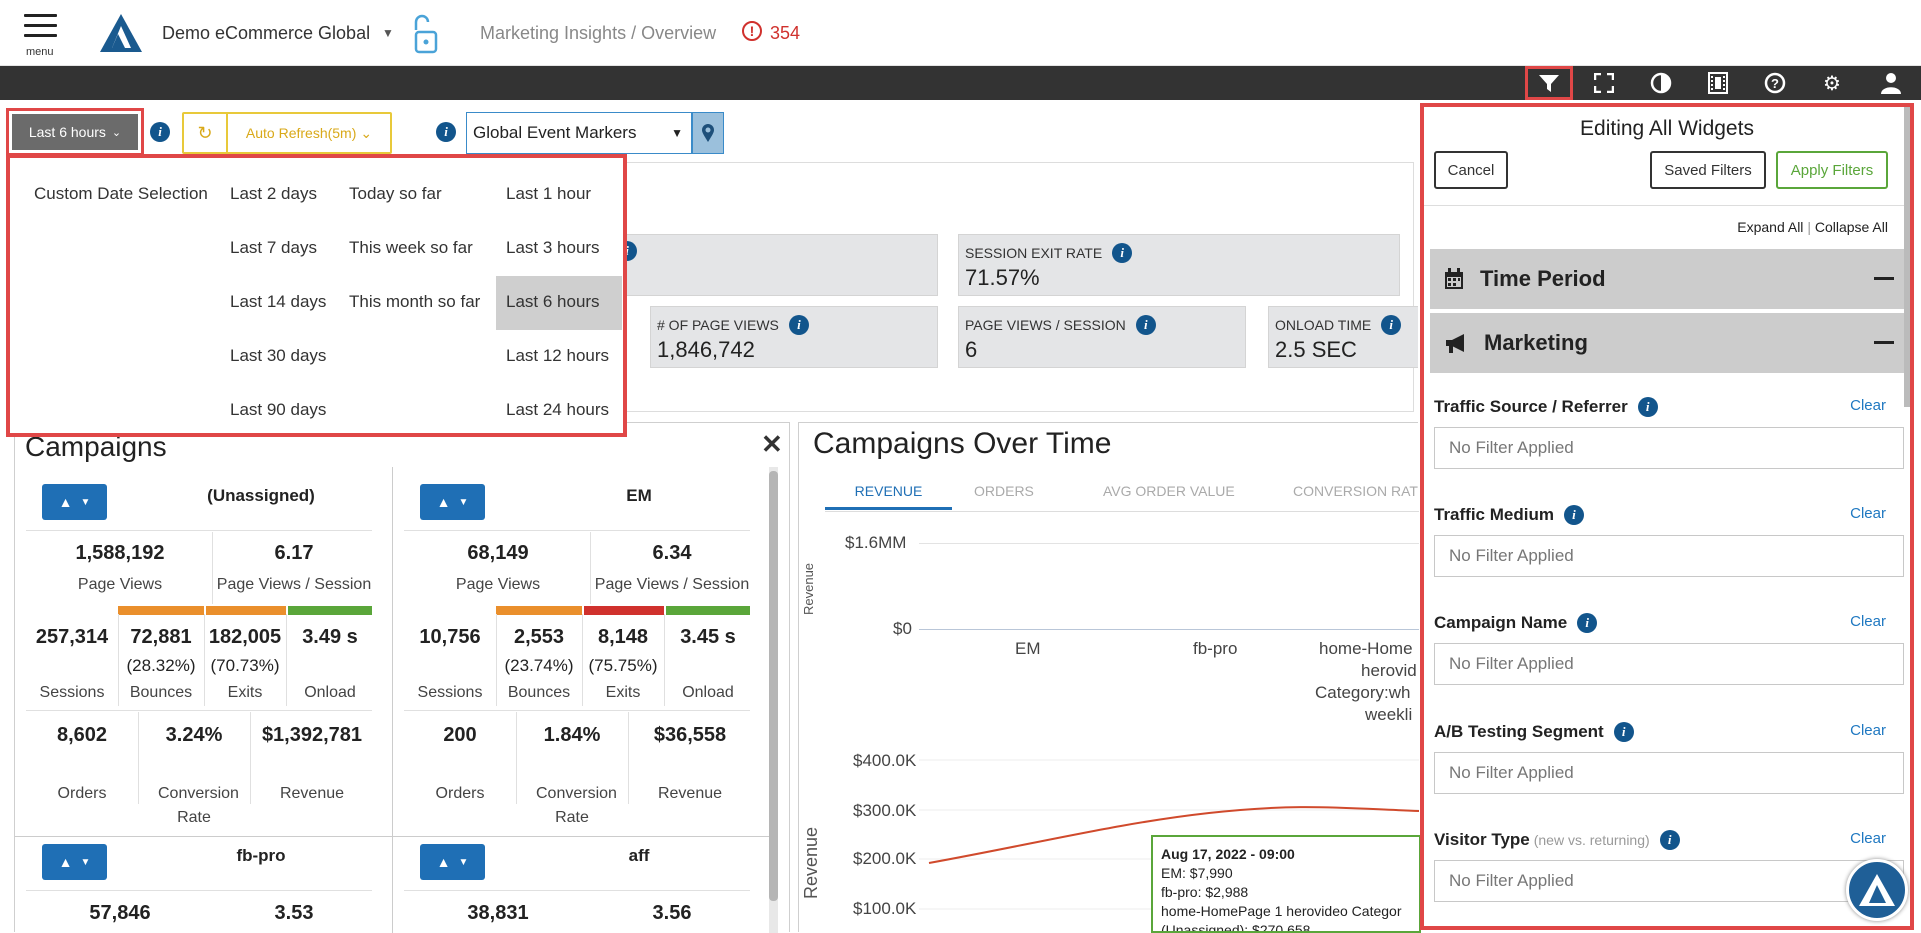  Describe the element at coordinates (121, 193) in the screenshot. I see `date-option-custom: Custom Date Selection` at that location.